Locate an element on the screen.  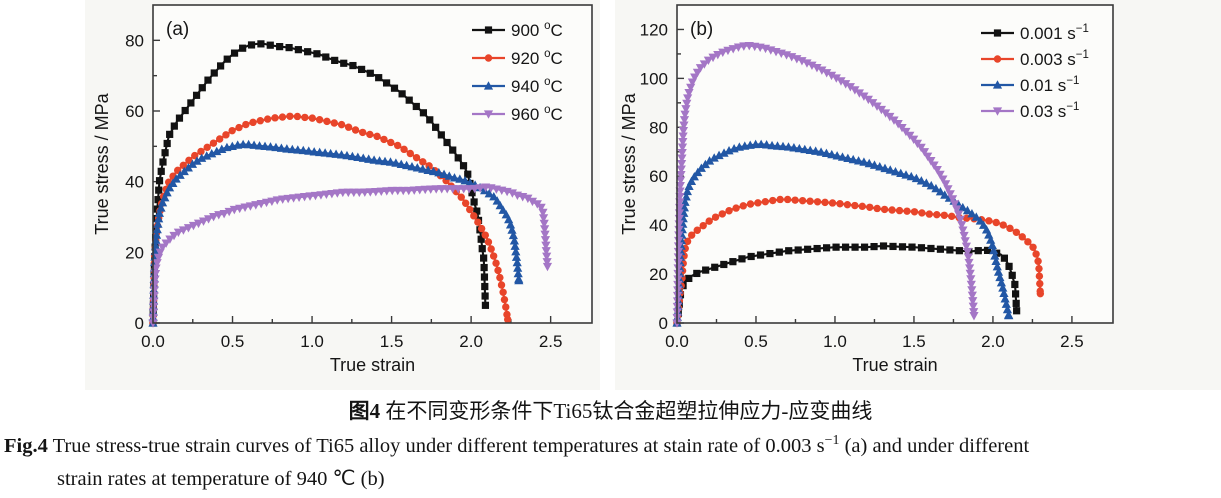
legend-item-t960: 960 oC is located at coordinates (517, 114).